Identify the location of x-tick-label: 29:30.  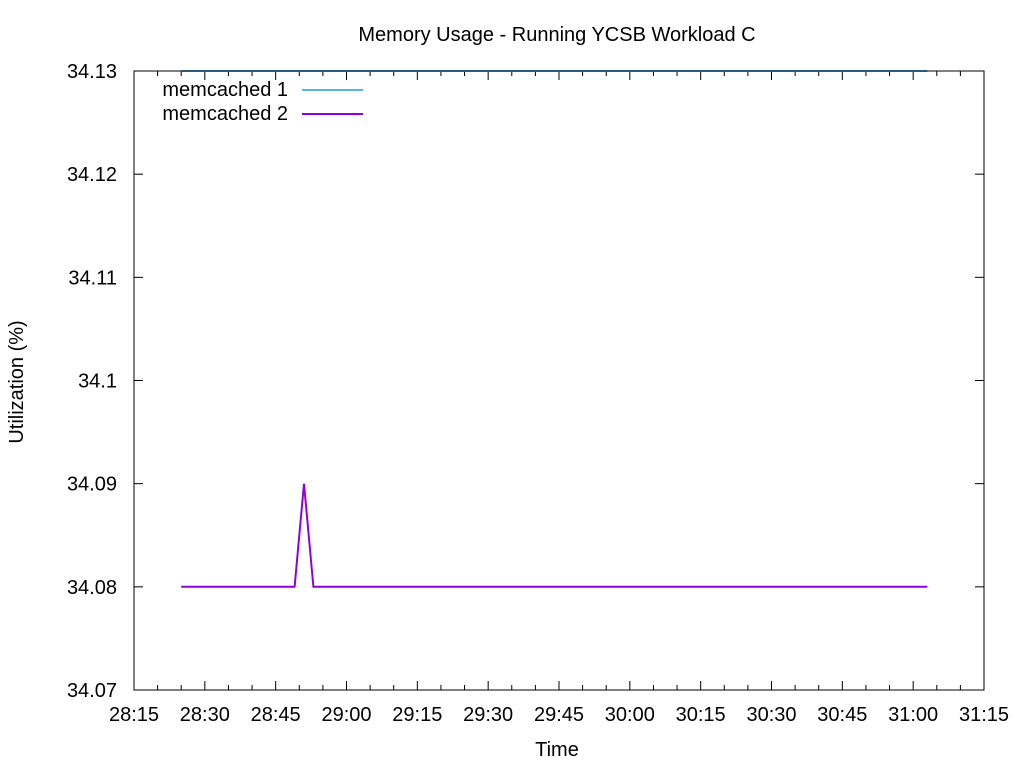
(488, 715).